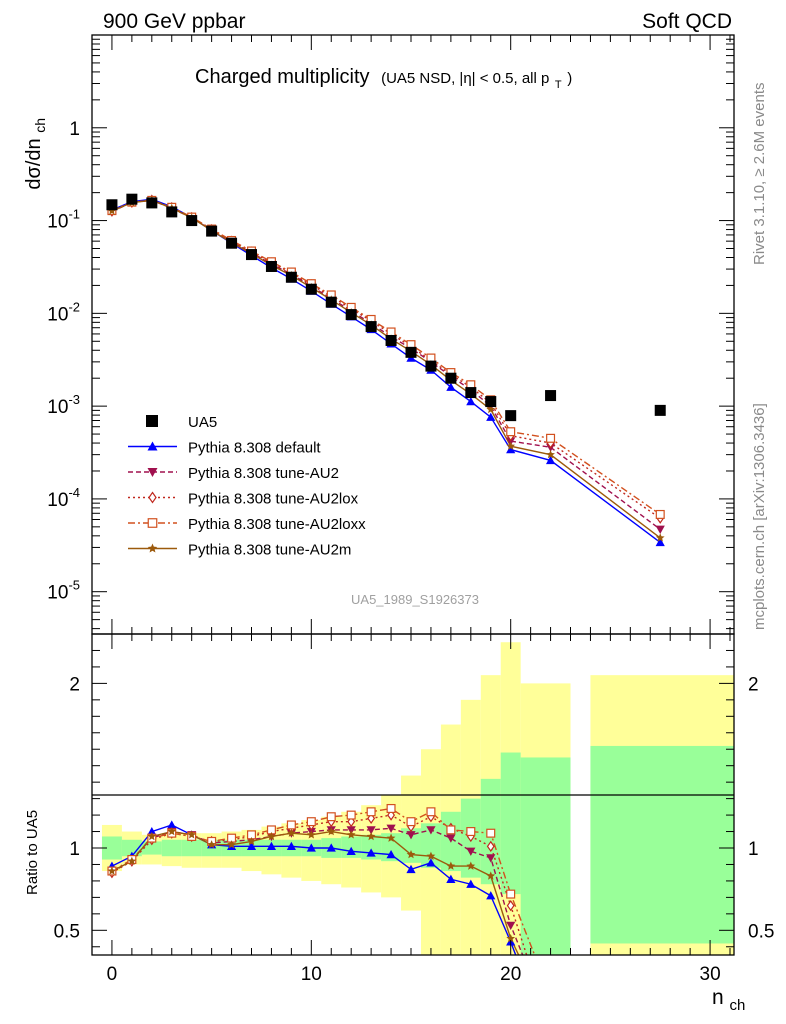 This screenshot has width=786, height=1024. I want to click on y-axis-label-main: dσ/dn ch, so click(35, 154).